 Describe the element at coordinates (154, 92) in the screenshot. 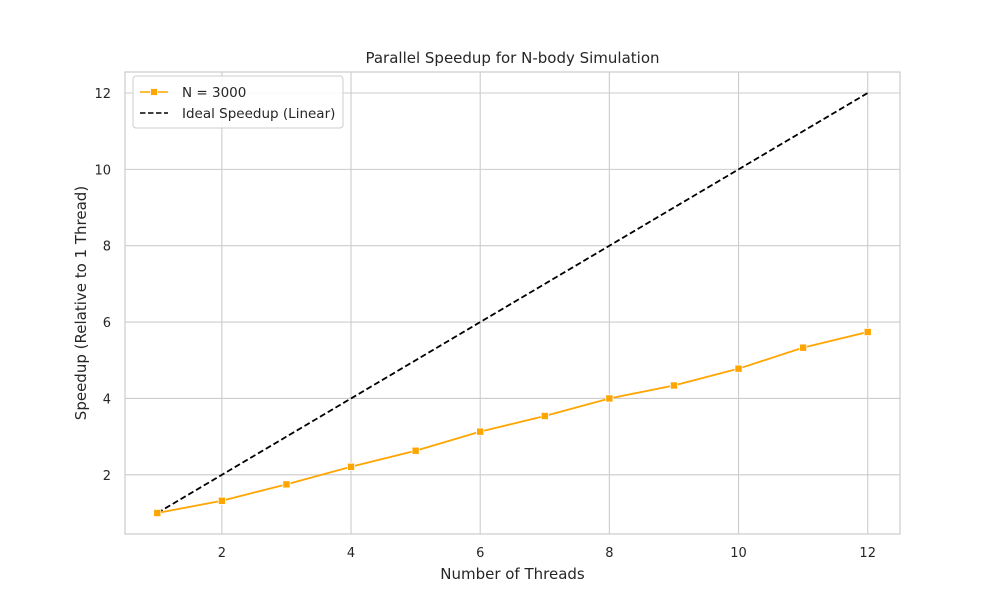

I see `legend-marker-n3000` at that location.